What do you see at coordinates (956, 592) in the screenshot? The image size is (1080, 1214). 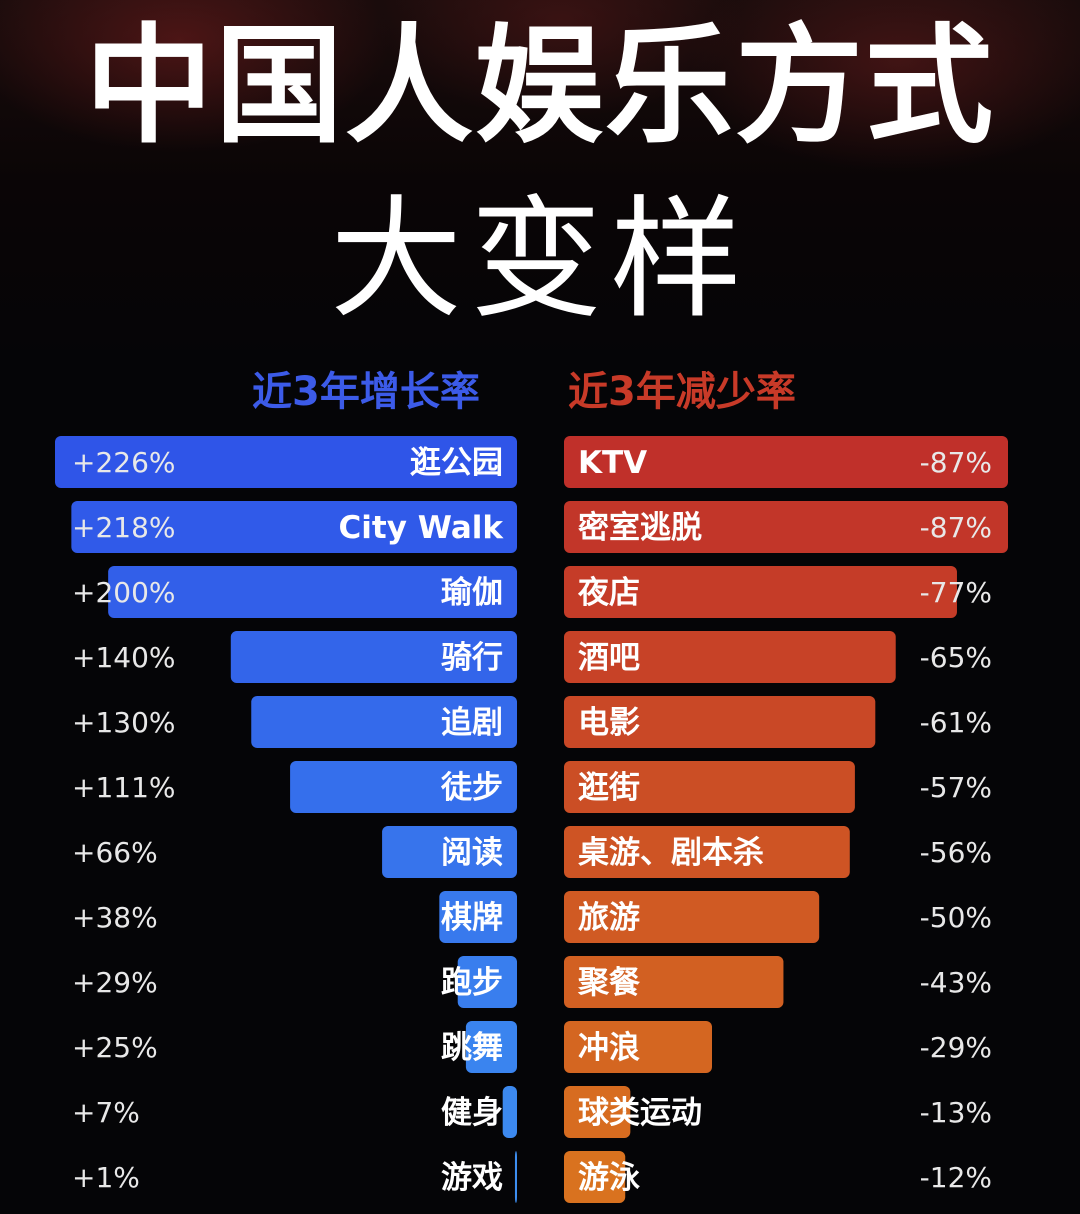 I see `decline-value-label: -77%` at bounding box center [956, 592].